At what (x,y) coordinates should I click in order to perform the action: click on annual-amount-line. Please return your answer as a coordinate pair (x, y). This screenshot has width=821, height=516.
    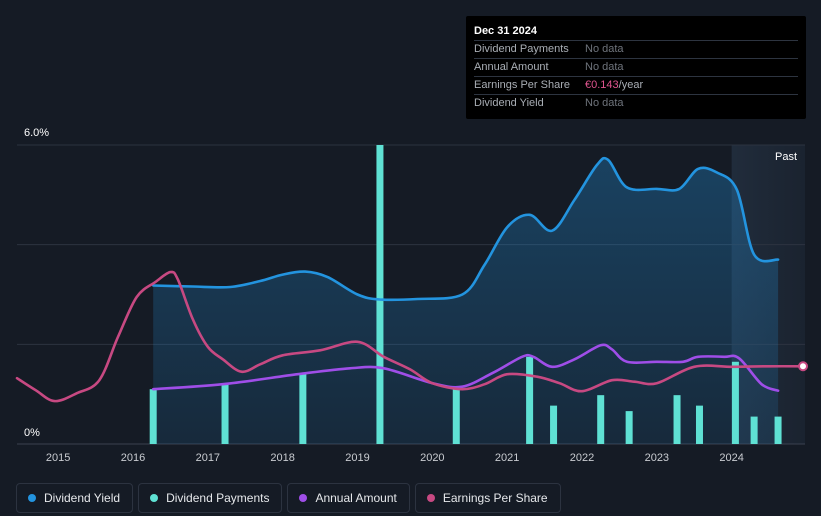
    Looking at the image, I should click on (465, 367).